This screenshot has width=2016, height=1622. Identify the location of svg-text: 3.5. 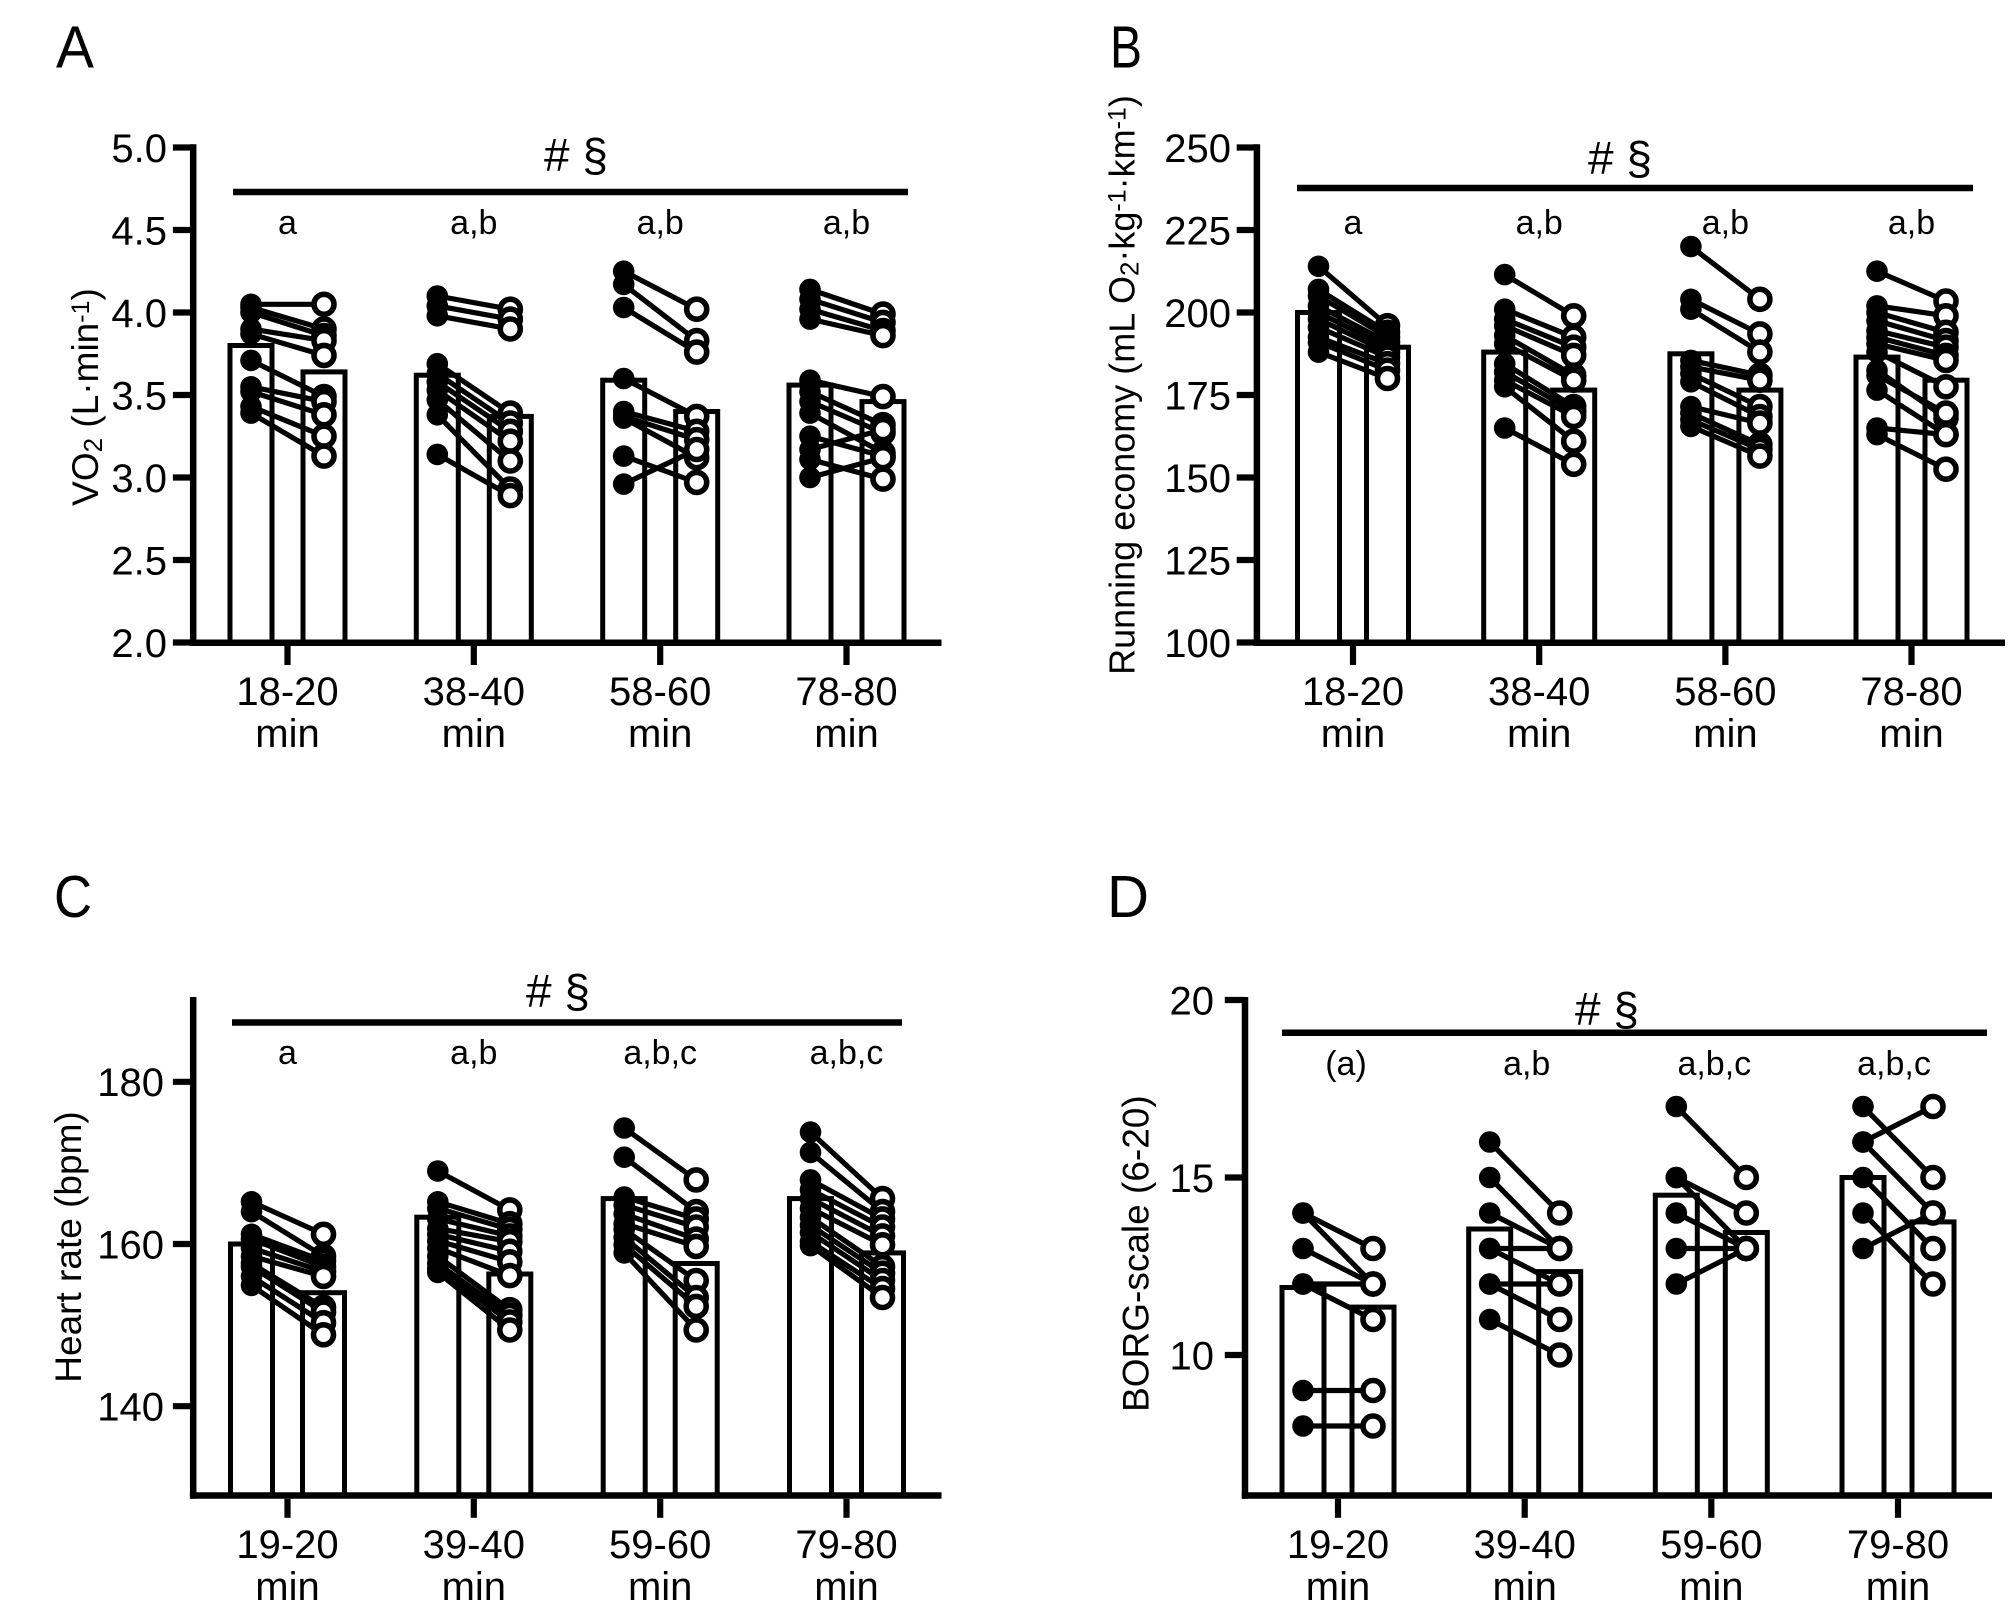
(139, 396).